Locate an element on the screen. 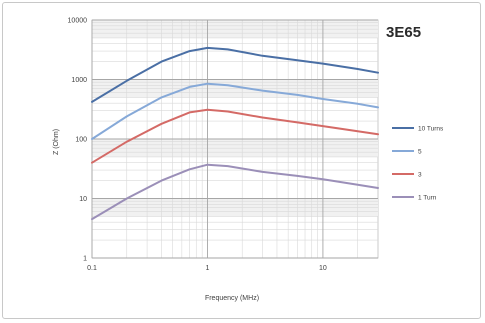  legend: 10 Turns 5 3 1 Turn is located at coordinates (418, 164).